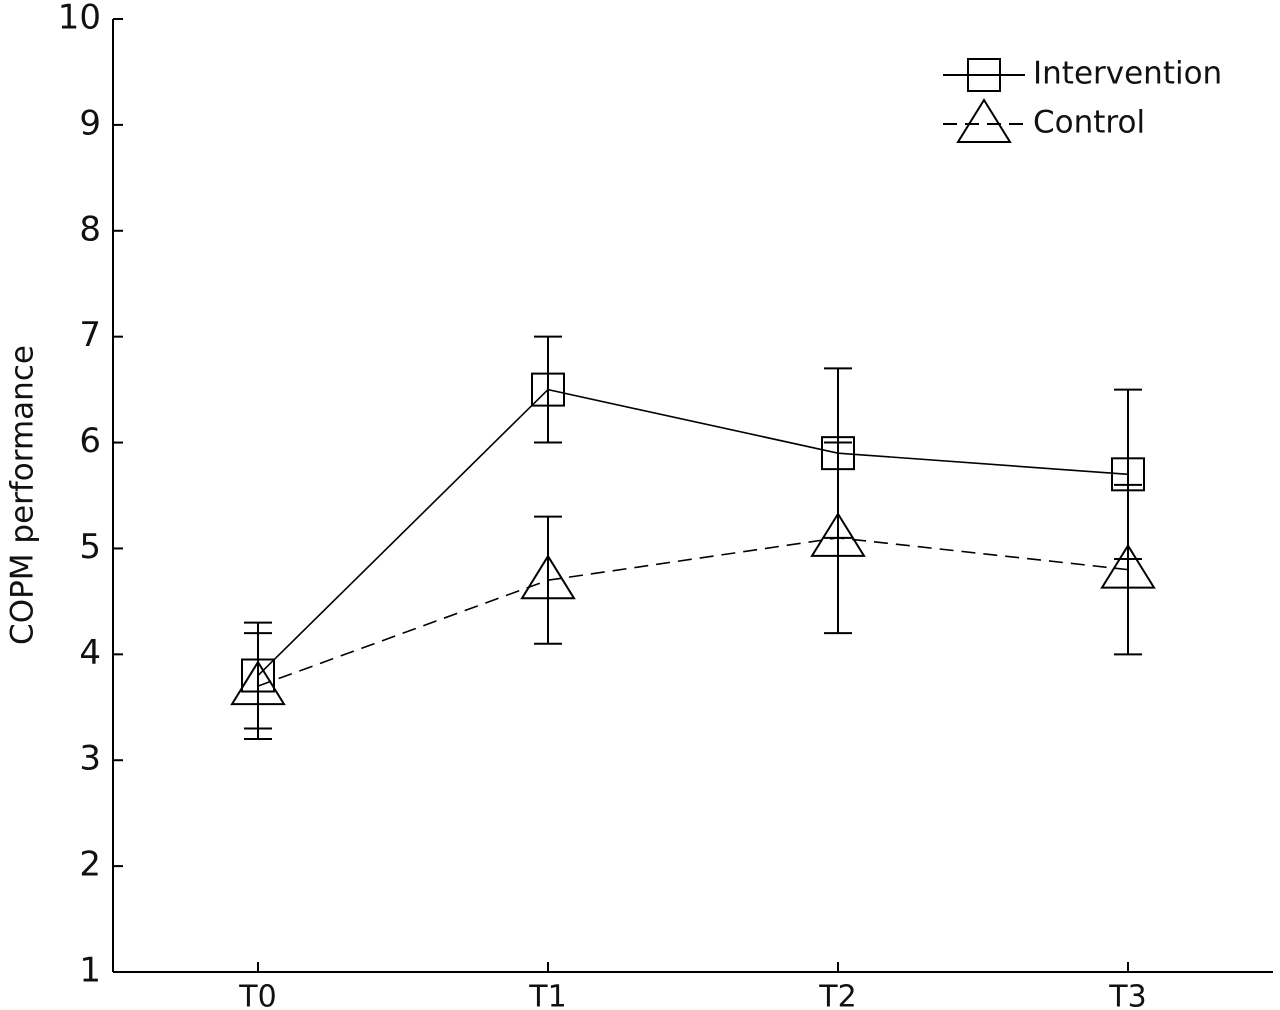 This screenshot has height=1010, width=1280. What do you see at coordinates (837, 995) in the screenshot?
I see `x-tick-label: T2` at bounding box center [837, 995].